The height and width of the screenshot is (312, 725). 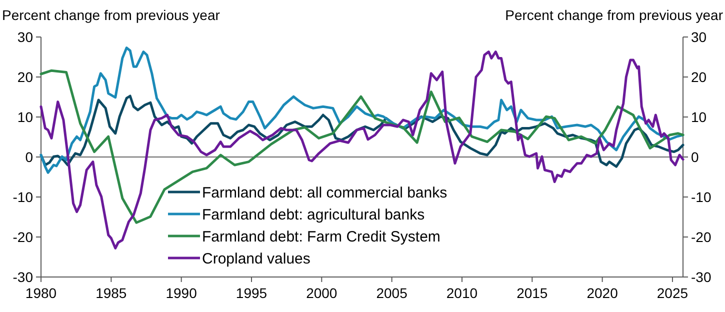 What do you see at coordinates (532, 293) in the screenshot?
I see `x-tick-label: 2015` at bounding box center [532, 293].